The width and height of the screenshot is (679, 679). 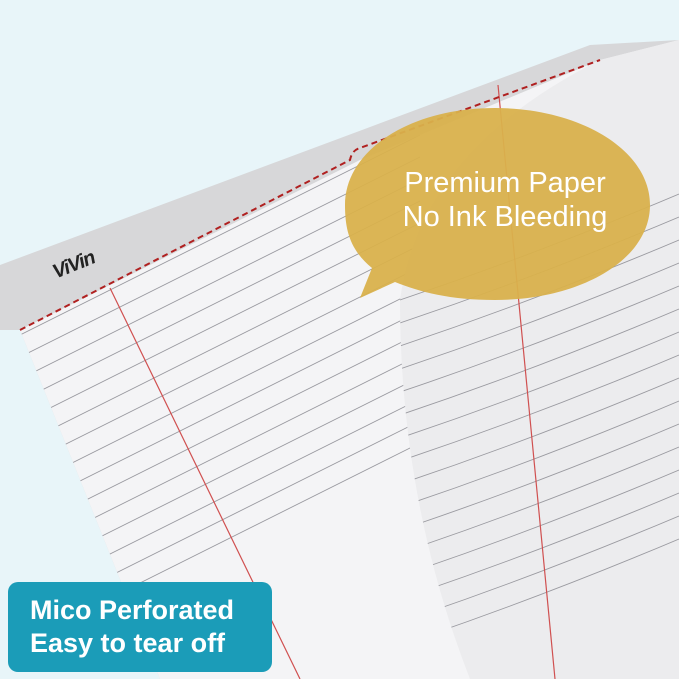 I want to click on callout-bubble, so click(x=497, y=204).